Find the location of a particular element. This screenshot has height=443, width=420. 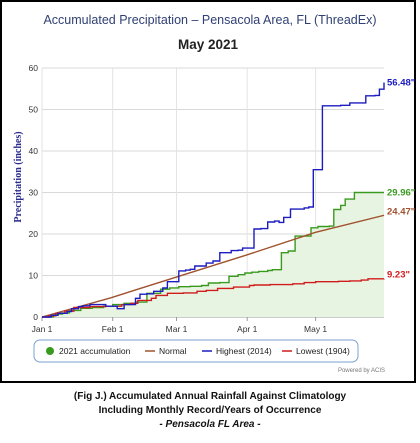

credit-text: Powered by ACIS is located at coordinates (361, 371).